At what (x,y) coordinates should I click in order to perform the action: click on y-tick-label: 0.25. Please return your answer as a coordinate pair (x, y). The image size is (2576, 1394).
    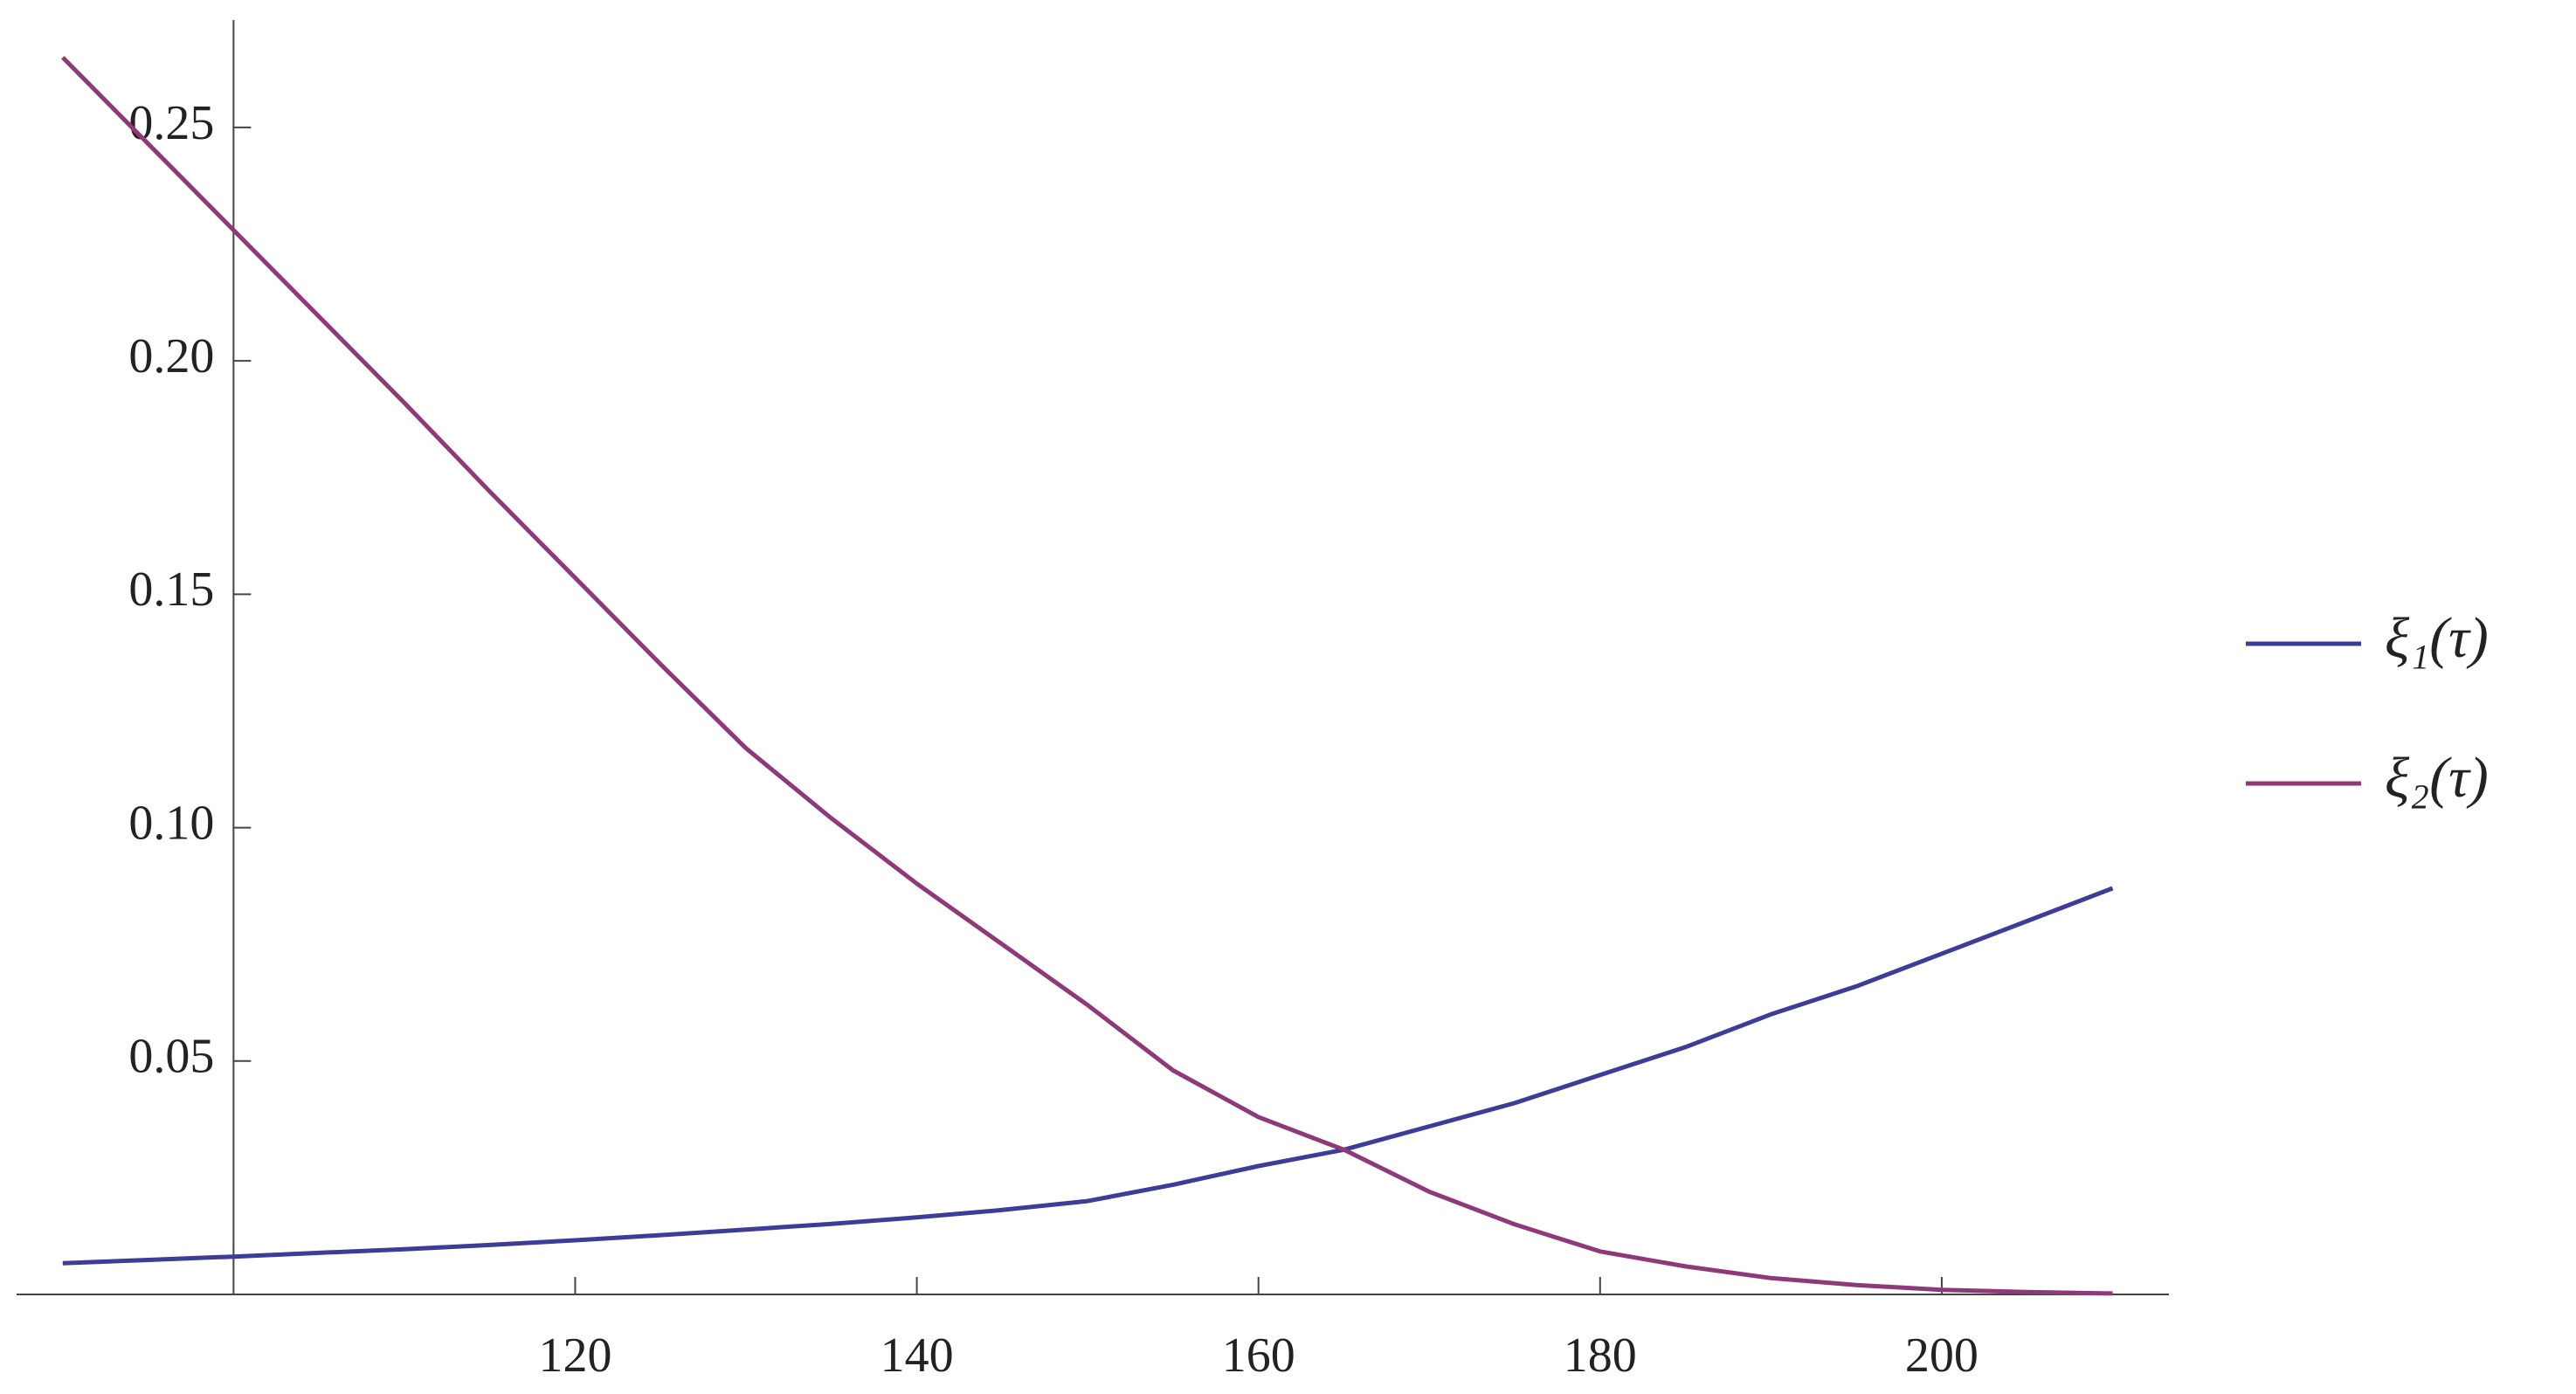
    Looking at the image, I should click on (171, 123).